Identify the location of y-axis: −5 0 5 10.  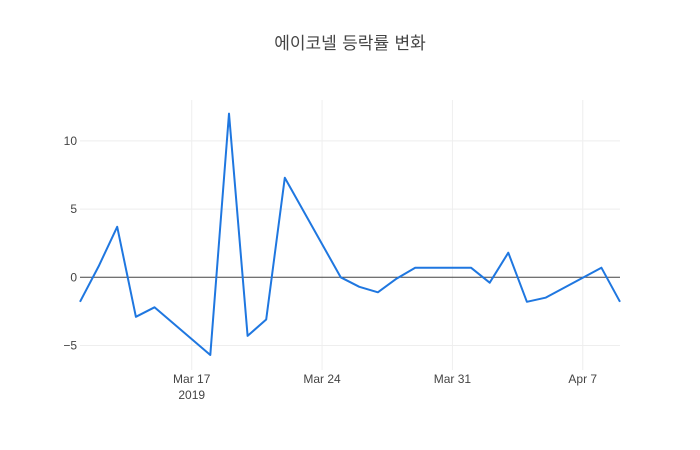
(70, 243).